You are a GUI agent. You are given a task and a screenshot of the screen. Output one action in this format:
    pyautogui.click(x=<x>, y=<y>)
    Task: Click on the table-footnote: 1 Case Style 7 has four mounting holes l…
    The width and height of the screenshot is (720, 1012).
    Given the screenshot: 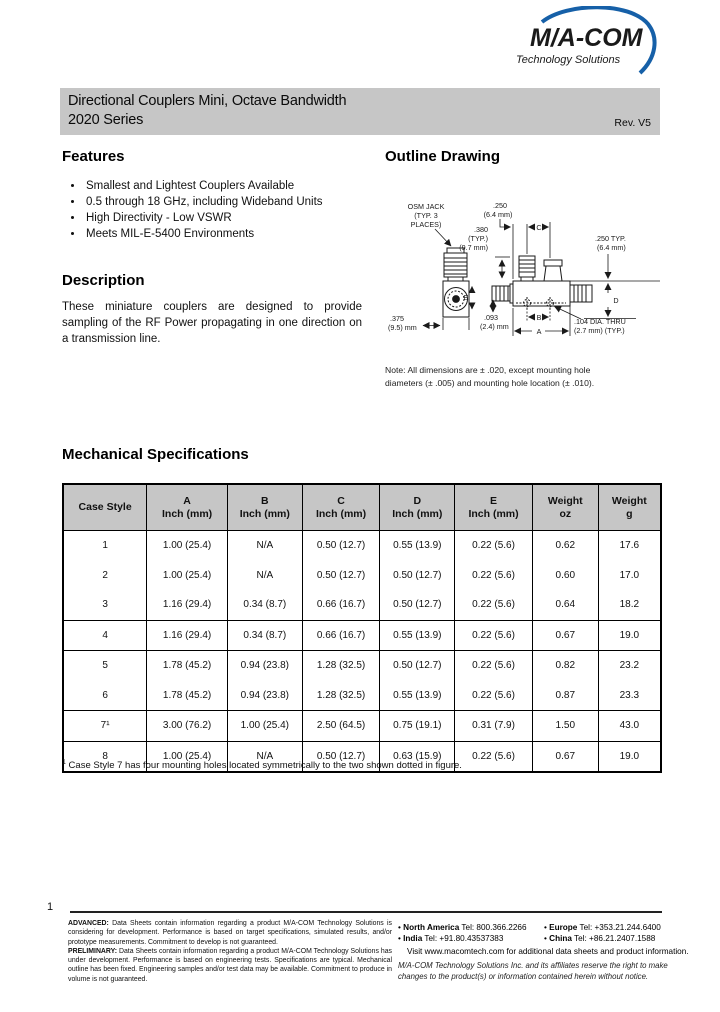 What is the action you would take?
    pyautogui.click(x=262, y=765)
    